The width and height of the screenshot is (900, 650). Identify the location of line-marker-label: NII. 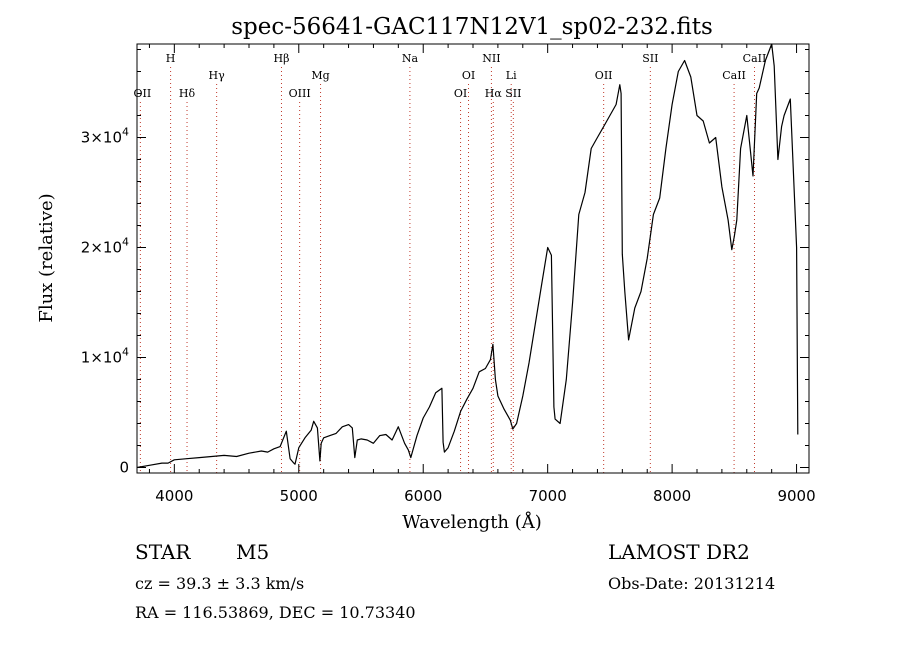
(491, 58).